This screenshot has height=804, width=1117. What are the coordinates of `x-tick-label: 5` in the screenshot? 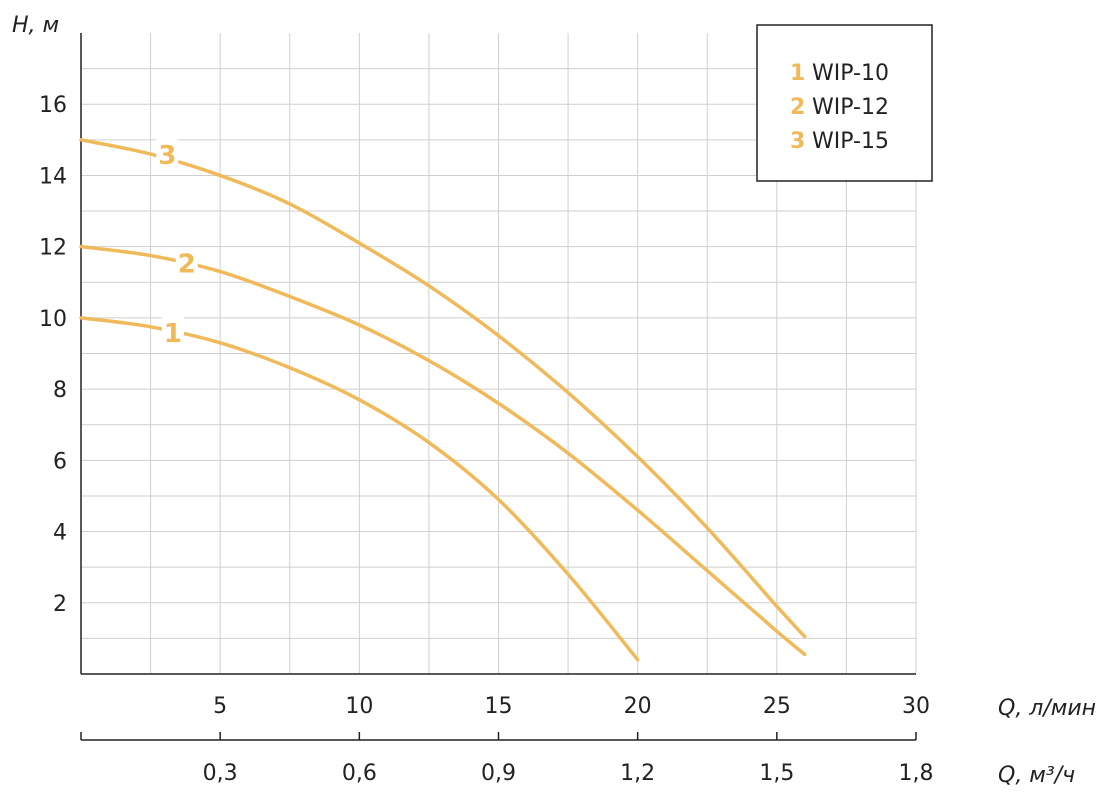 It's located at (220, 706).